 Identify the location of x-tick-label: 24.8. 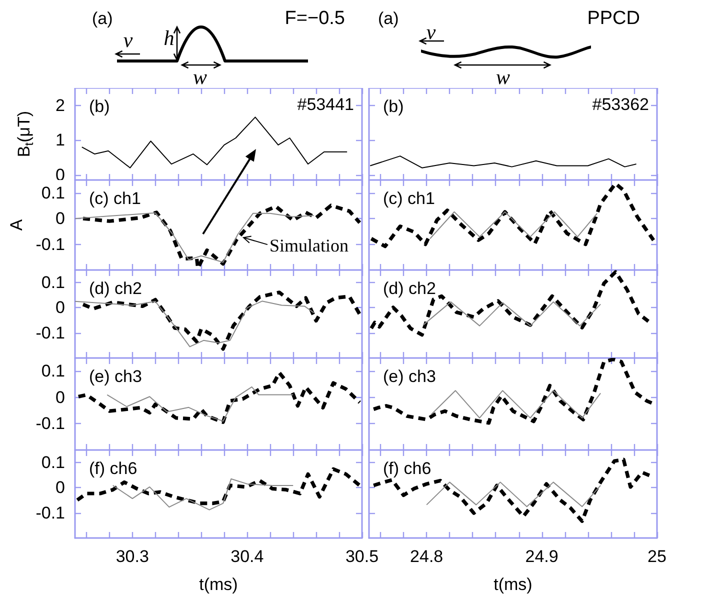
(427, 556).